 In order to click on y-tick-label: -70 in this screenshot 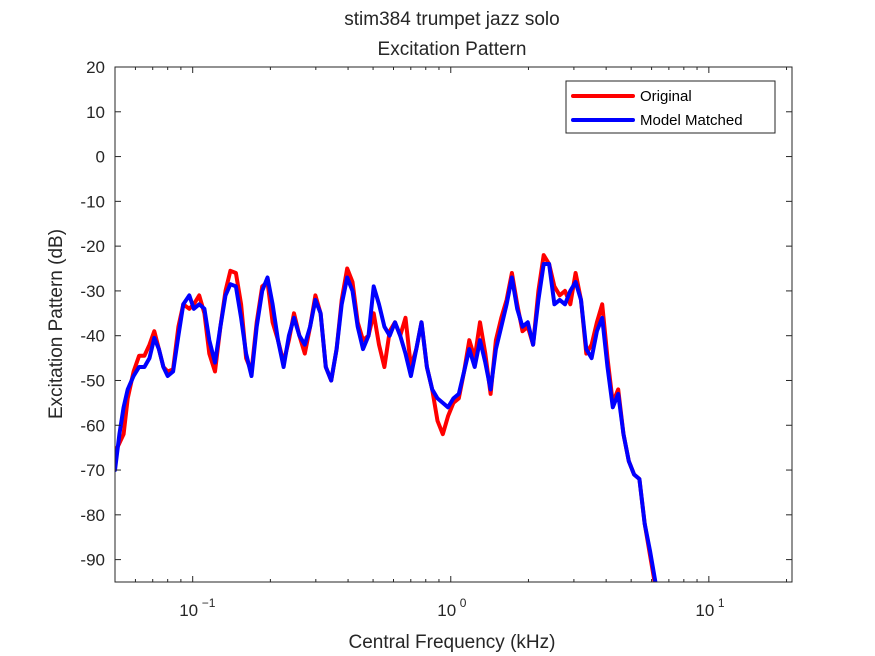, I will do `click(92, 470)`.